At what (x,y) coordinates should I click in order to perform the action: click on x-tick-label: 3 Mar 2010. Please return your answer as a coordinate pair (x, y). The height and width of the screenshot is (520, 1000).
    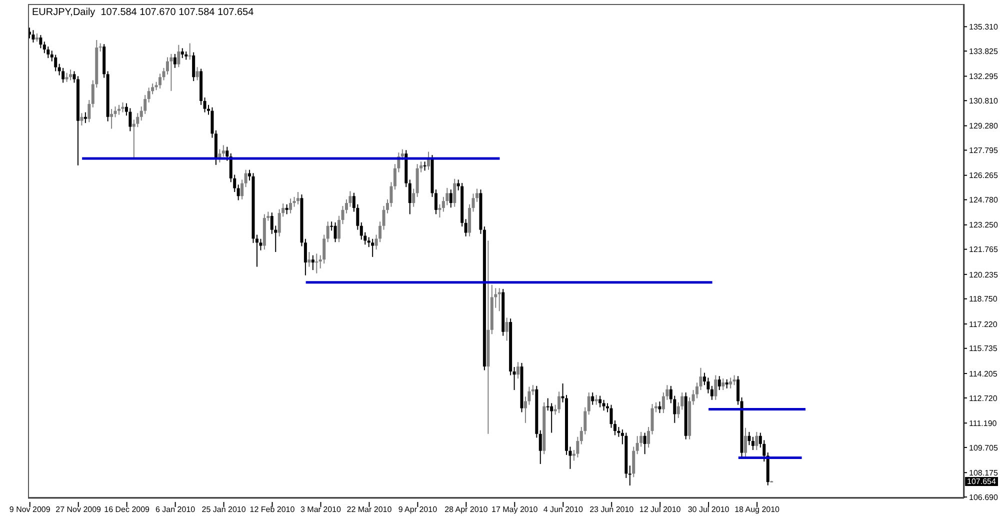
    Looking at the image, I should click on (321, 509).